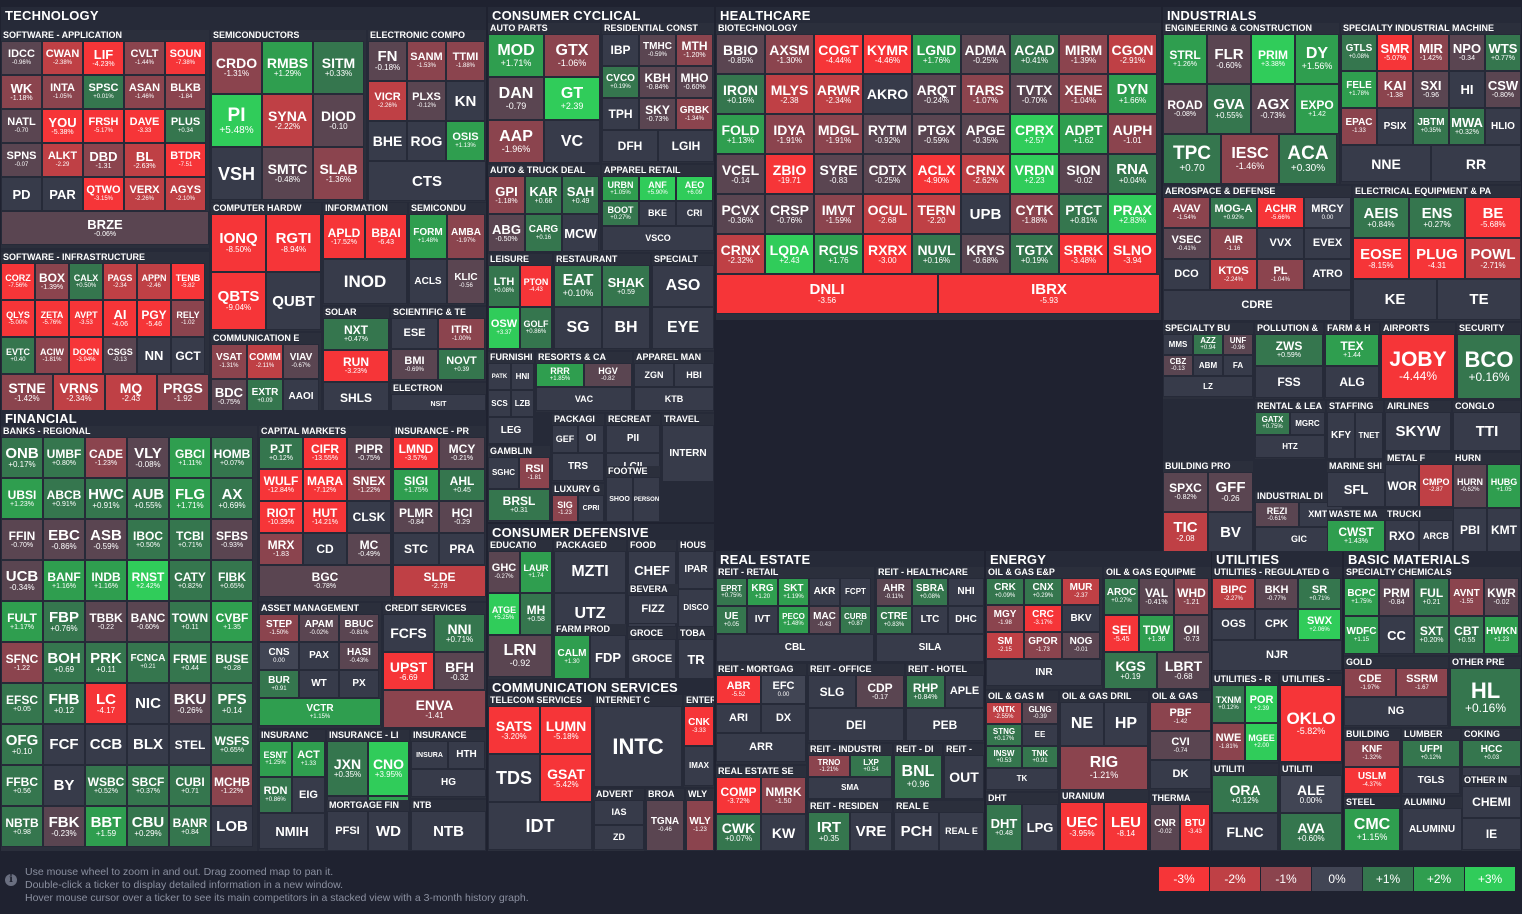 Image resolution: width=1522 pixels, height=914 pixels. What do you see at coordinates (1468, 458) in the screenshot?
I see `industry-title: HURN` at bounding box center [1468, 458].